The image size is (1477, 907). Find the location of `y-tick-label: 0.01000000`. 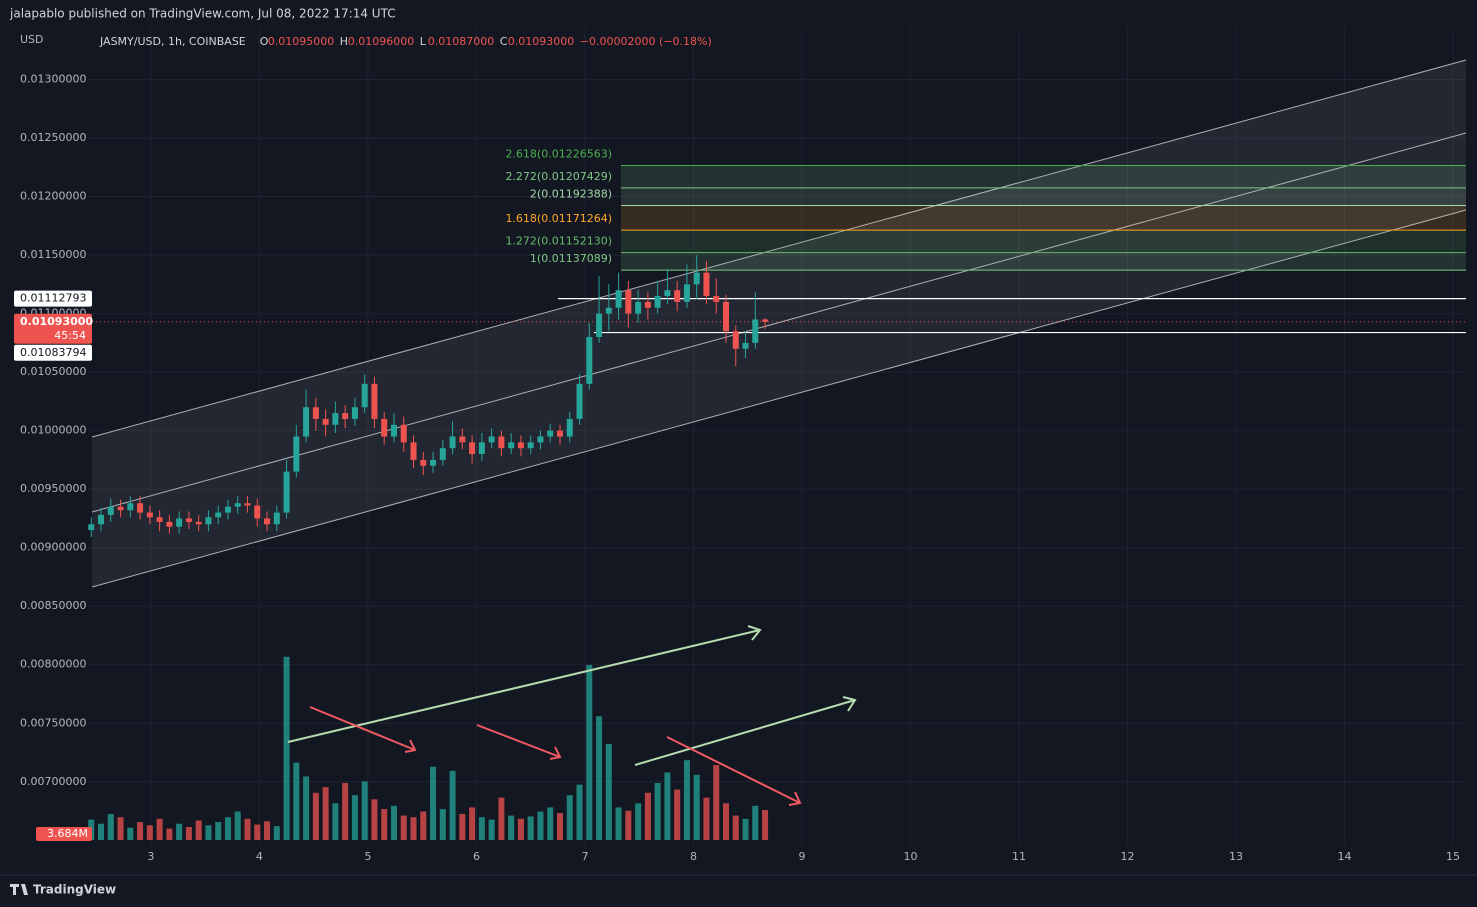

y-tick-label: 0.01000000 is located at coordinates (53, 430).